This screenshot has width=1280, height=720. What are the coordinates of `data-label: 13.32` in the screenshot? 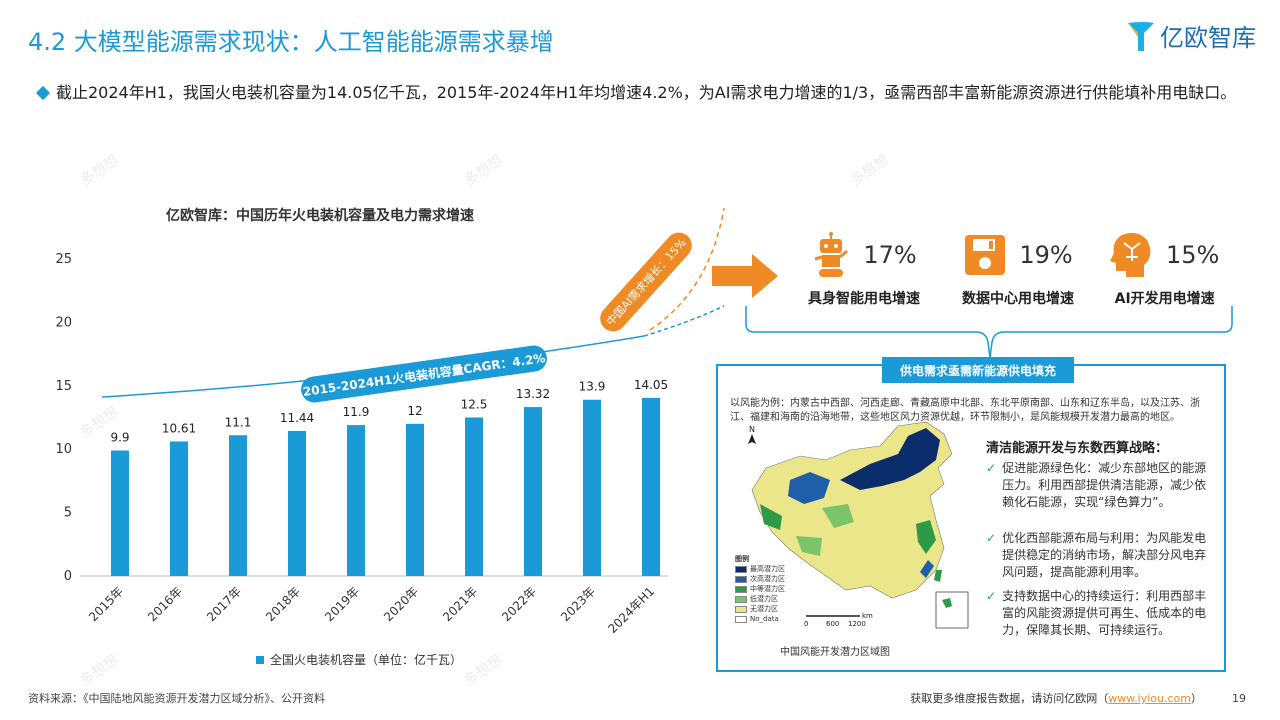 It's located at (533, 394).